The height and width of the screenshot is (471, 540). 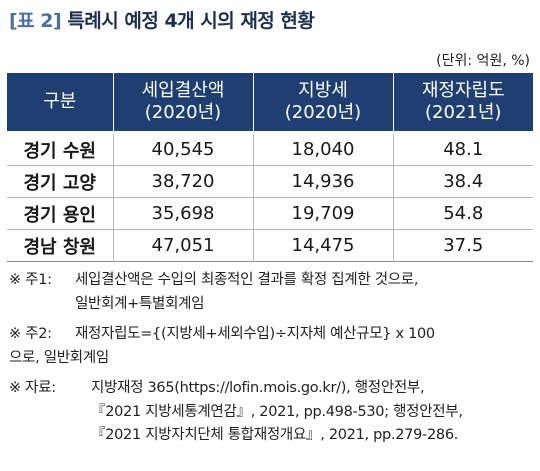 What do you see at coordinates (182, 181) in the screenshot?
I see `row-revenue: 38,720` at bounding box center [182, 181].